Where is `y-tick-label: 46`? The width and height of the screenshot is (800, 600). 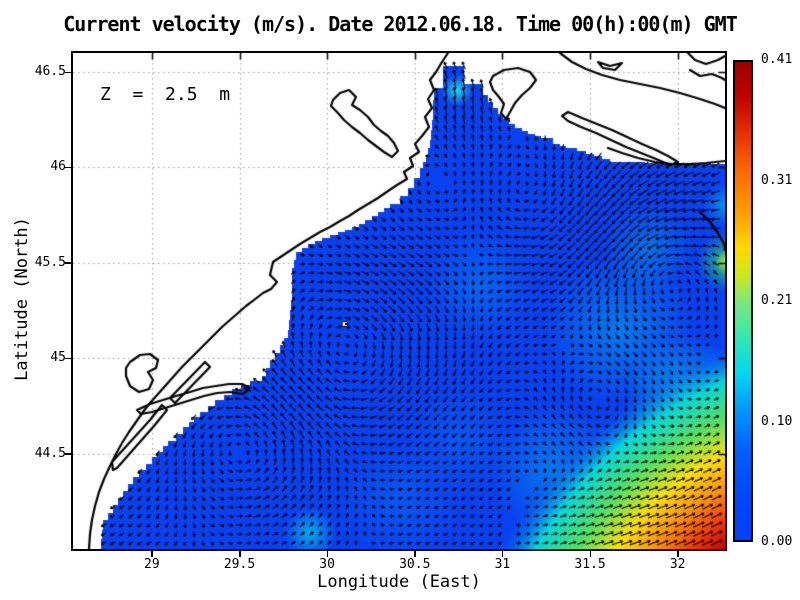 y-tick-label: 46 is located at coordinates (58, 167).